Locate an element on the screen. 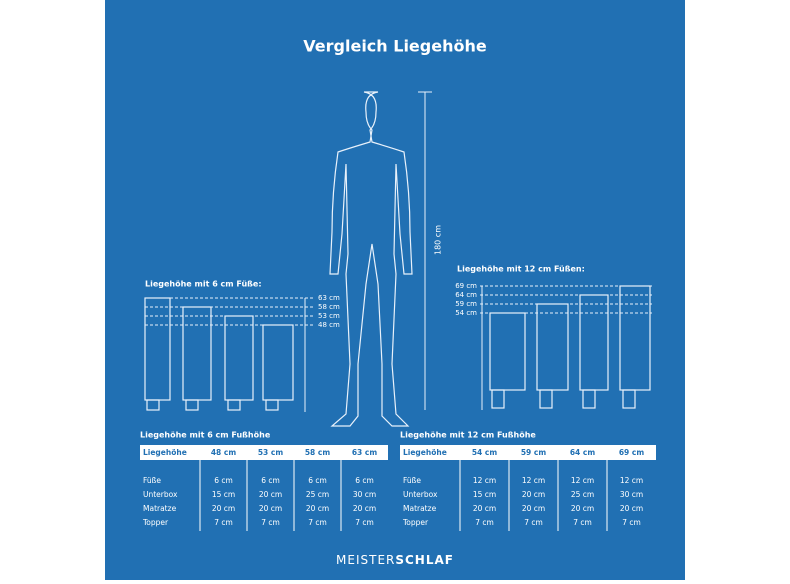 The width and height of the screenshot is (790, 584). table-header-cell: 59 cm is located at coordinates (533, 452).